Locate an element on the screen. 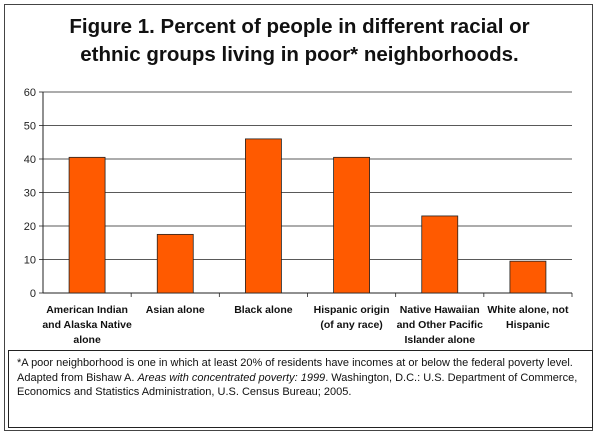 This screenshot has width=600, height=437. x-category-label: American Indian is located at coordinates (87, 310).